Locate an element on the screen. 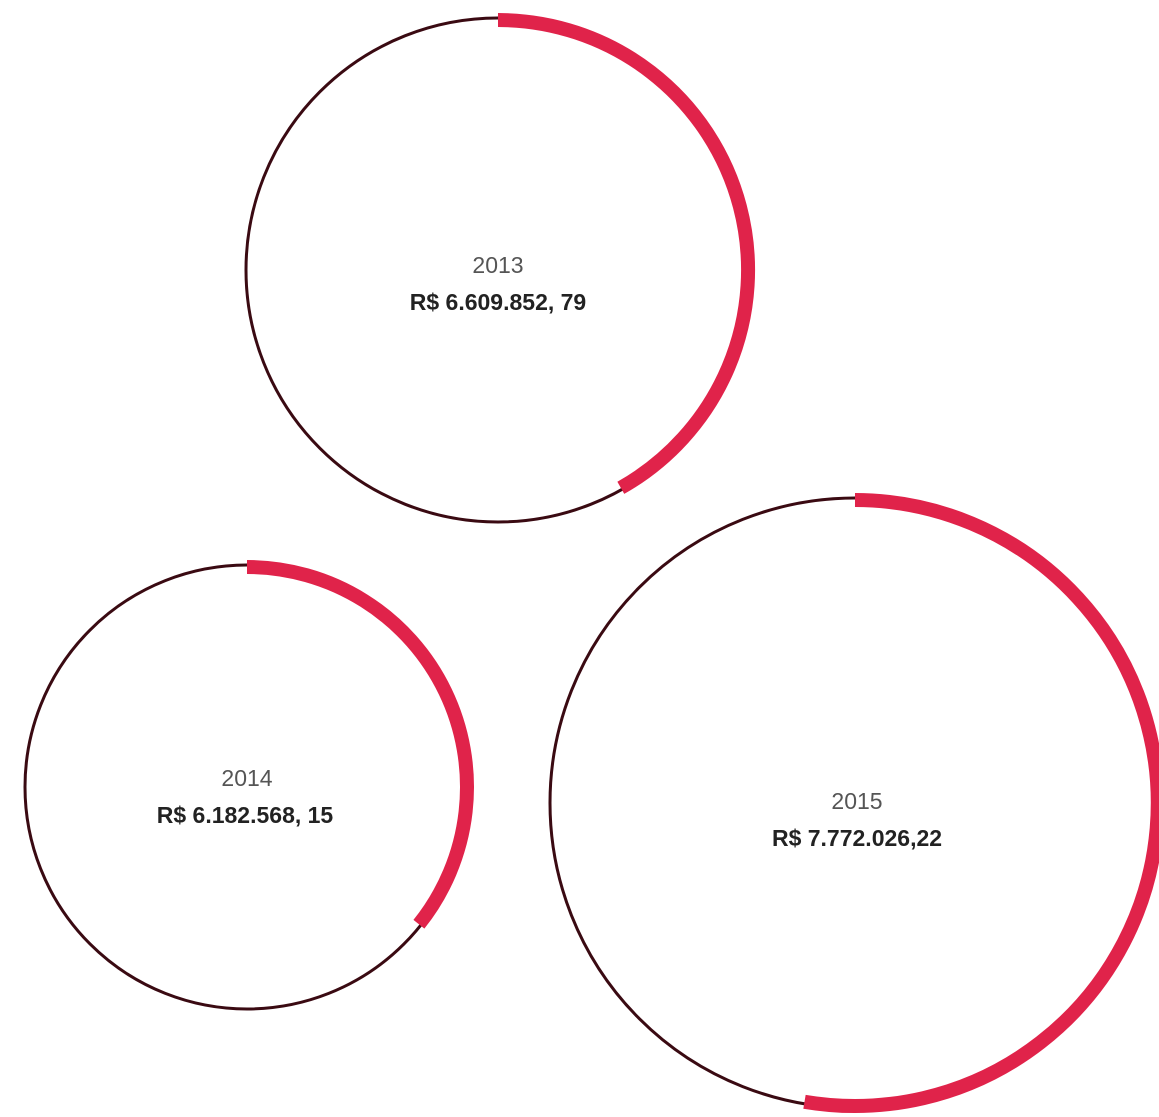 The width and height of the screenshot is (1159, 1117). year: 2015 is located at coordinates (856, 801).